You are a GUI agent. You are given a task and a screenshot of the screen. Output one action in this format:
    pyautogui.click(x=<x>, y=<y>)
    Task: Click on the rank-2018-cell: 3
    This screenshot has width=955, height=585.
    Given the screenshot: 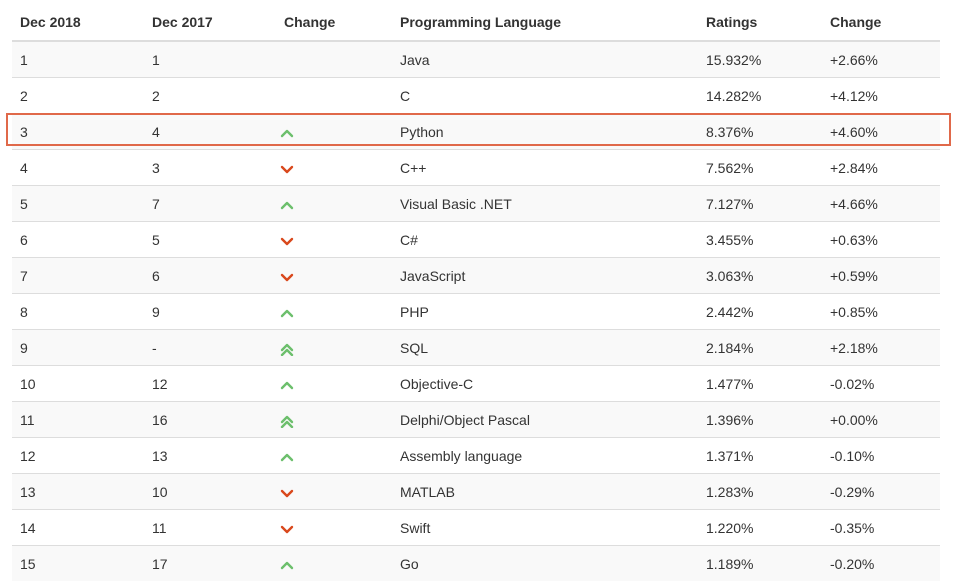 What is the action you would take?
    pyautogui.click(x=78, y=131)
    